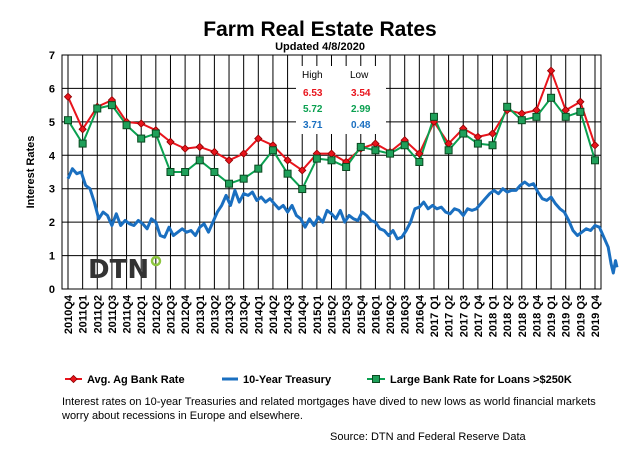 This screenshot has height=460, width=640. What do you see at coordinates (359, 75) in the screenshot?
I see `table-header-low: Low` at bounding box center [359, 75].